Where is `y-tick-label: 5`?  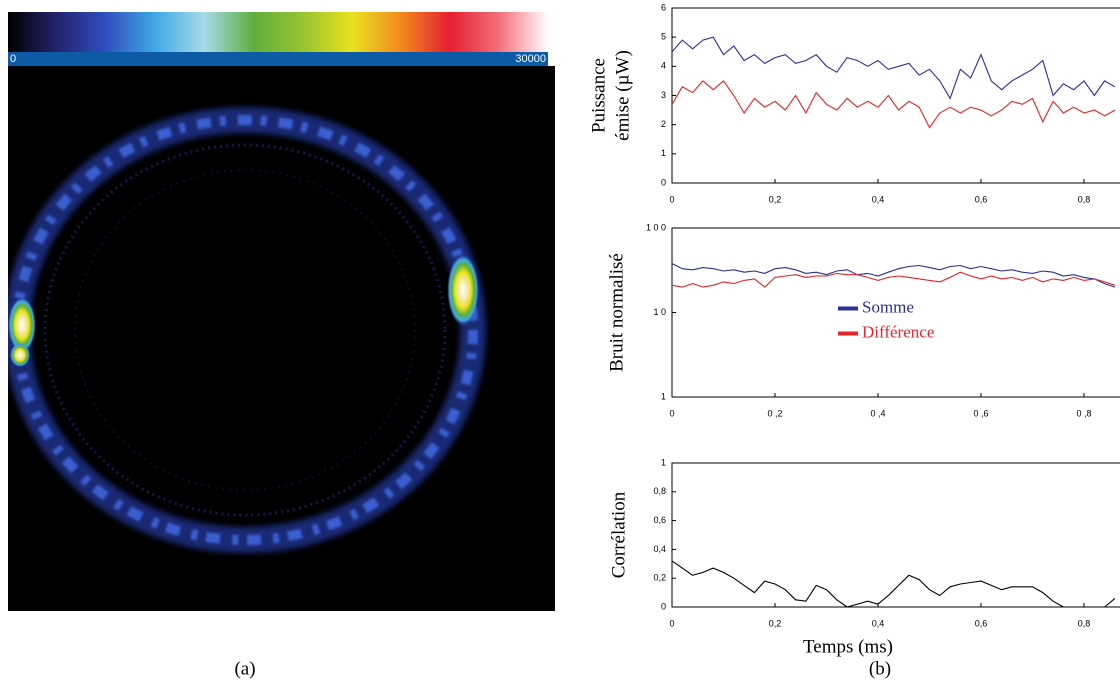
y-tick-label: 5 is located at coordinates (663, 37).